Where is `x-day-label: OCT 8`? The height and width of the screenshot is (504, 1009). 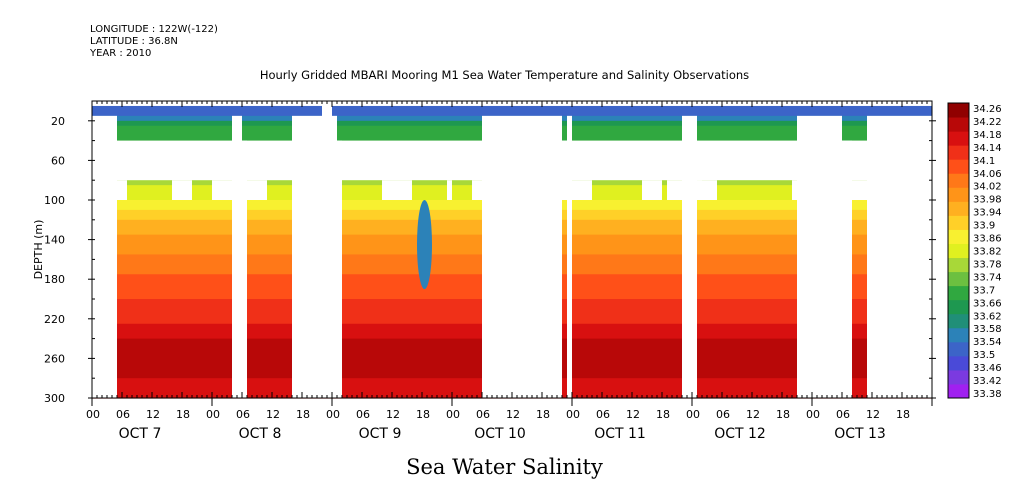 x-day-label: OCT 8 is located at coordinates (260, 434).